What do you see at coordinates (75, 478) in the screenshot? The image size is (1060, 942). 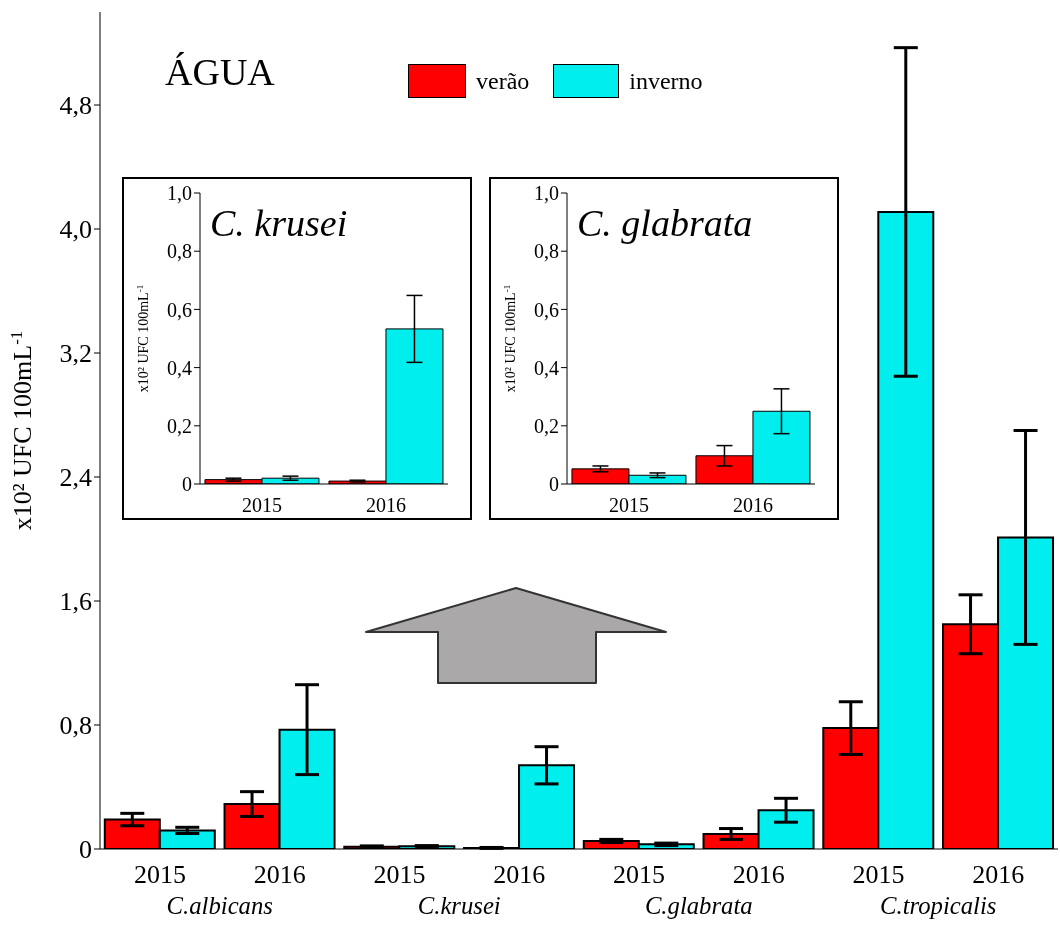 I see `y-tick-label: 2,4` at bounding box center [75, 478].